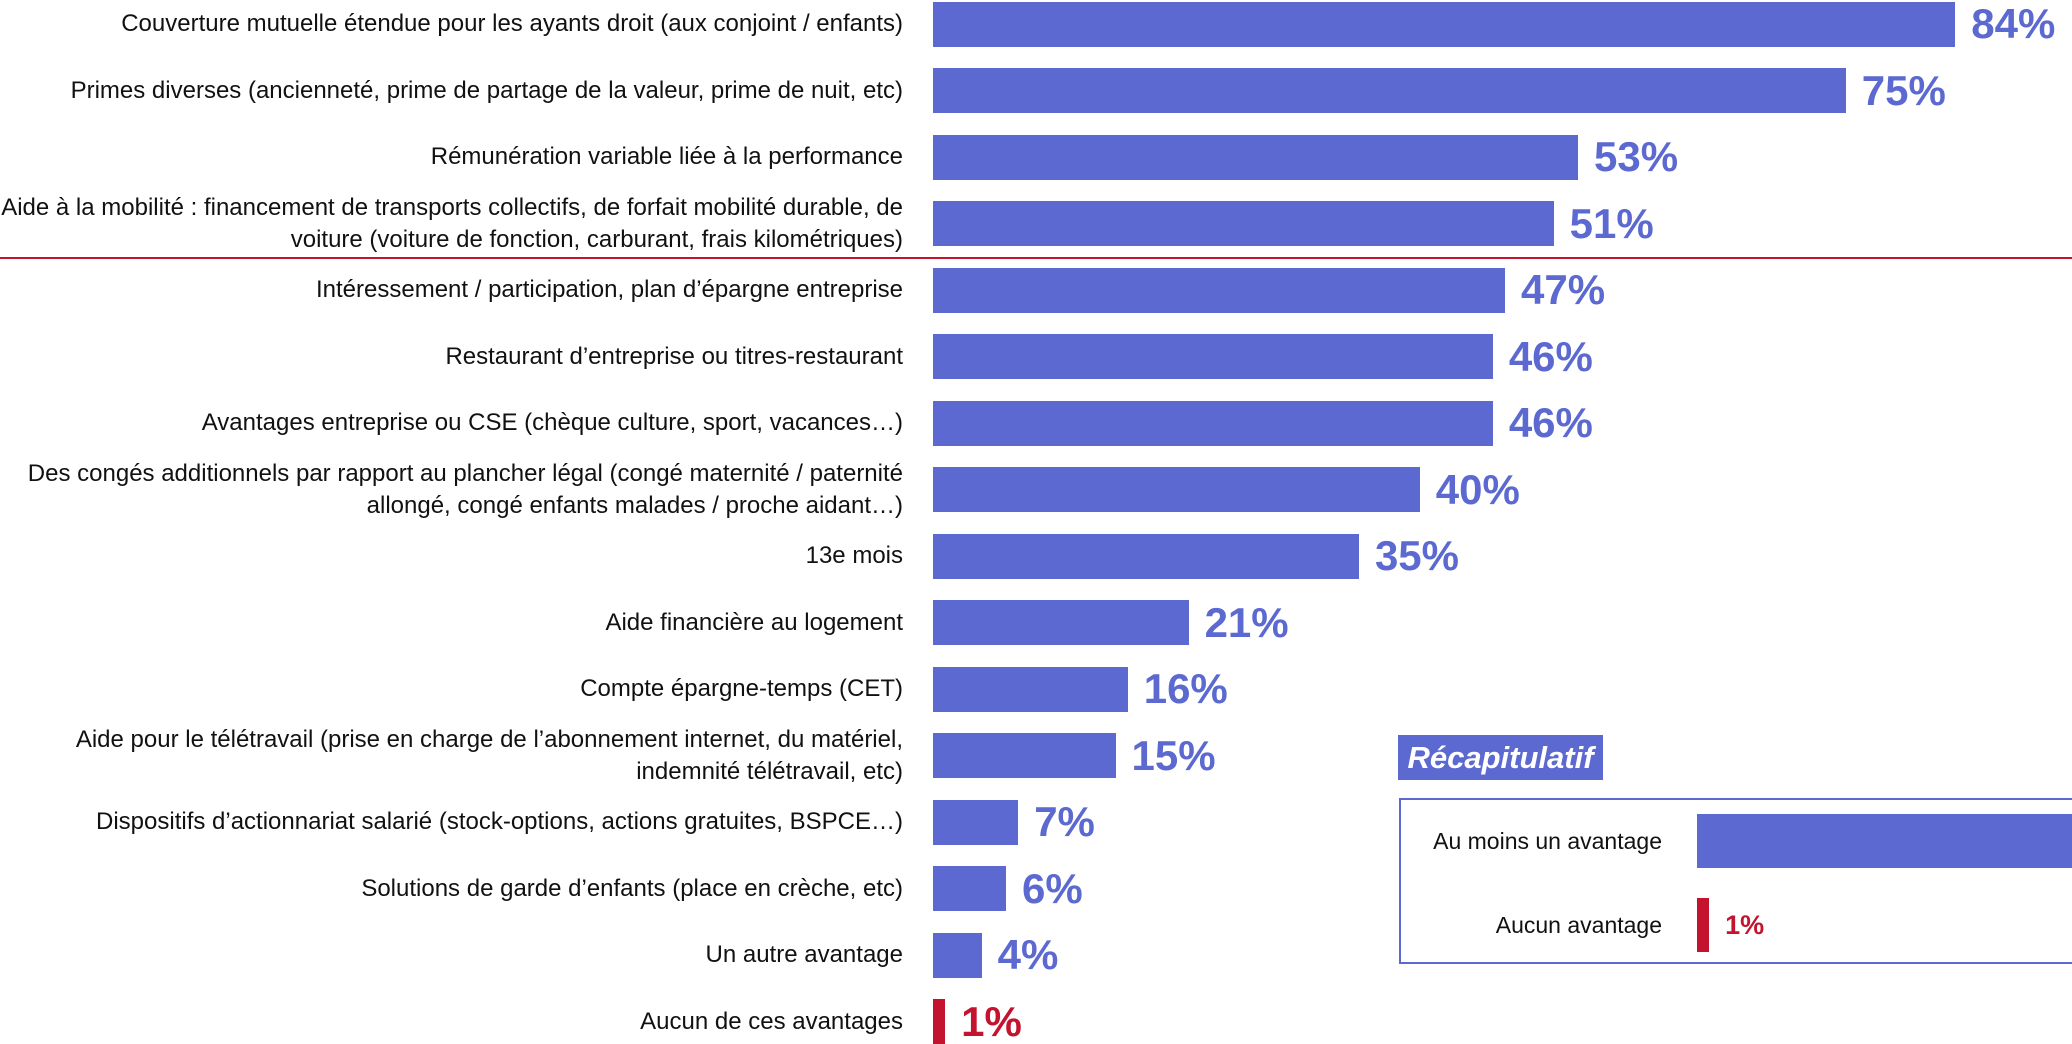 This screenshot has height=1044, width=2072. What do you see at coordinates (804, 954) in the screenshot?
I see `category-label: Un autre avantage` at bounding box center [804, 954].